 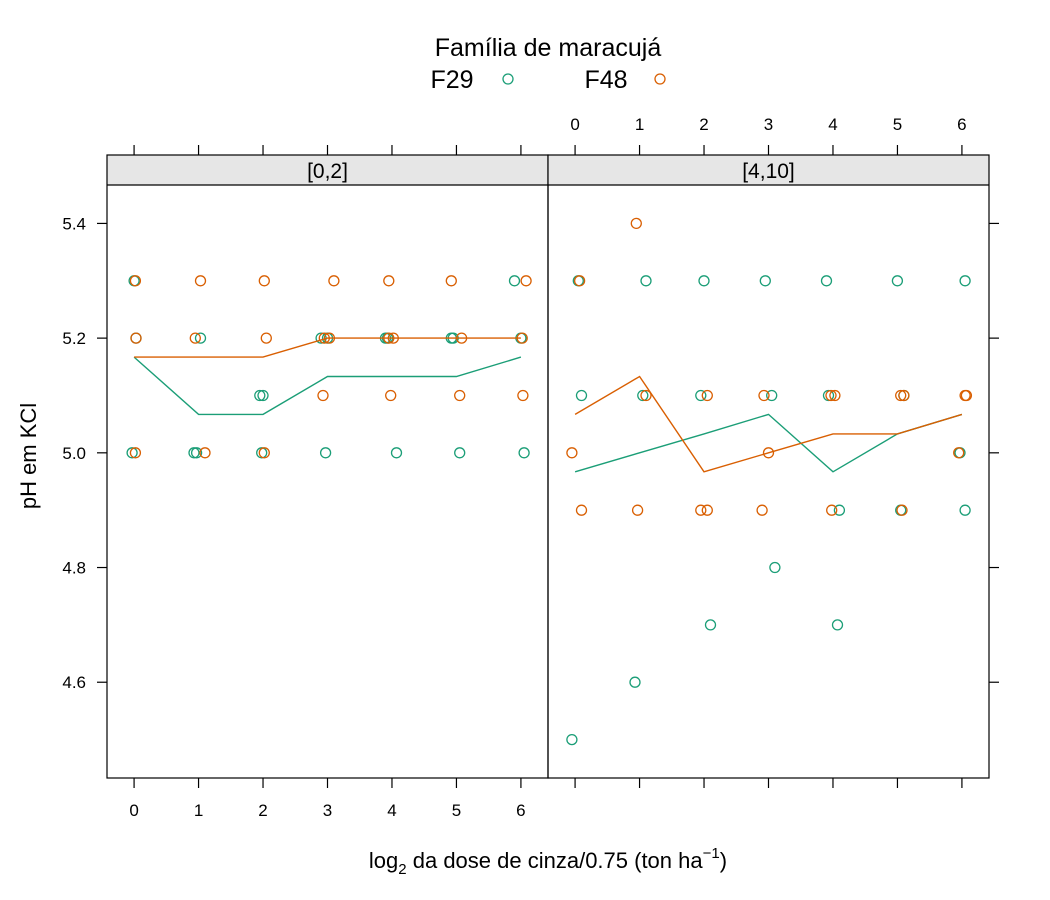 What do you see at coordinates (402, 869) in the screenshot?
I see `x-axis-title-subscript: 2` at bounding box center [402, 869].